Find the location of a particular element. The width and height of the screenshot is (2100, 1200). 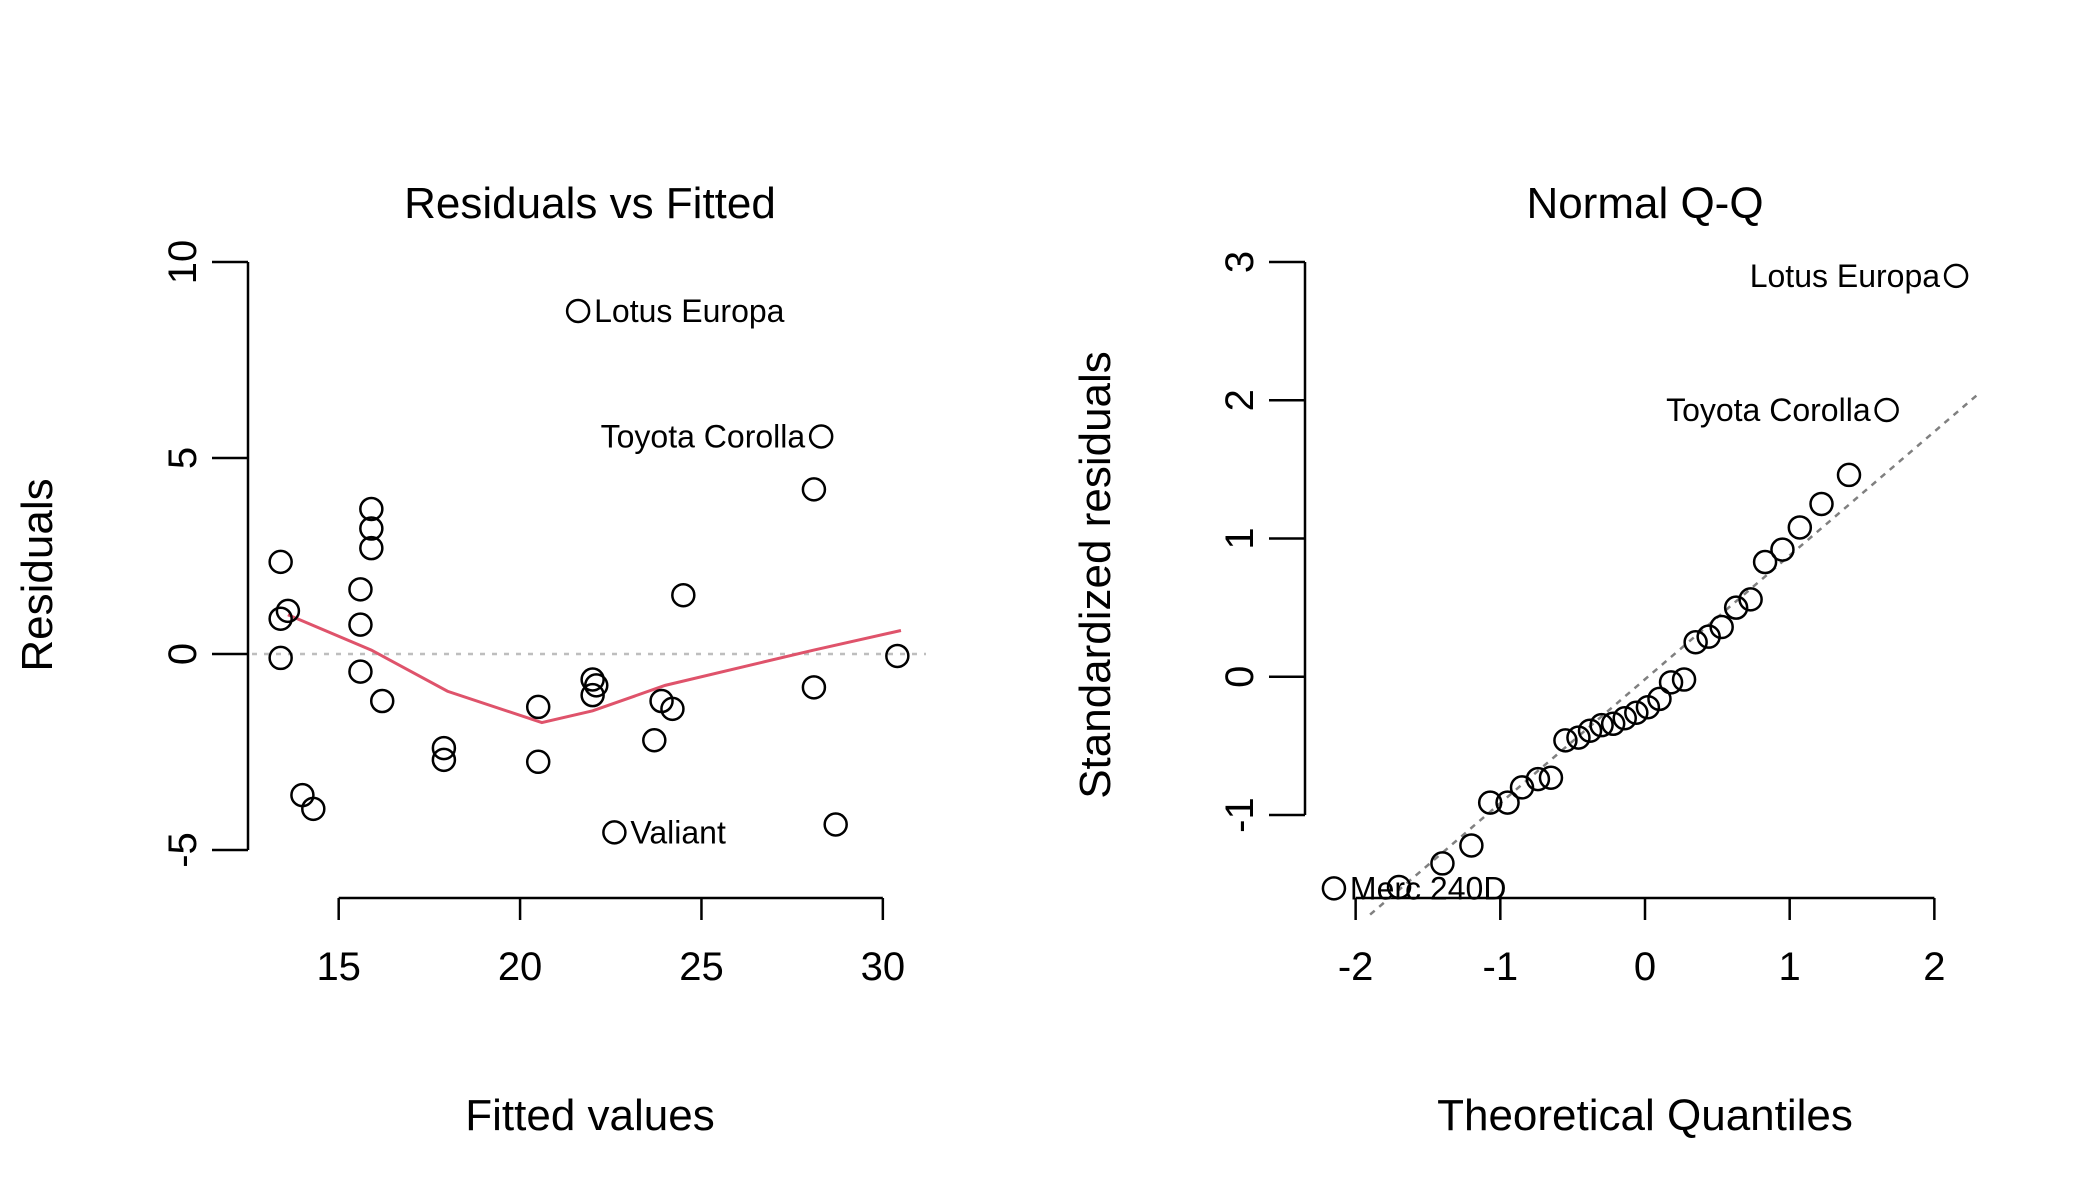

rvf-smooth-line is located at coordinates (594, 669).